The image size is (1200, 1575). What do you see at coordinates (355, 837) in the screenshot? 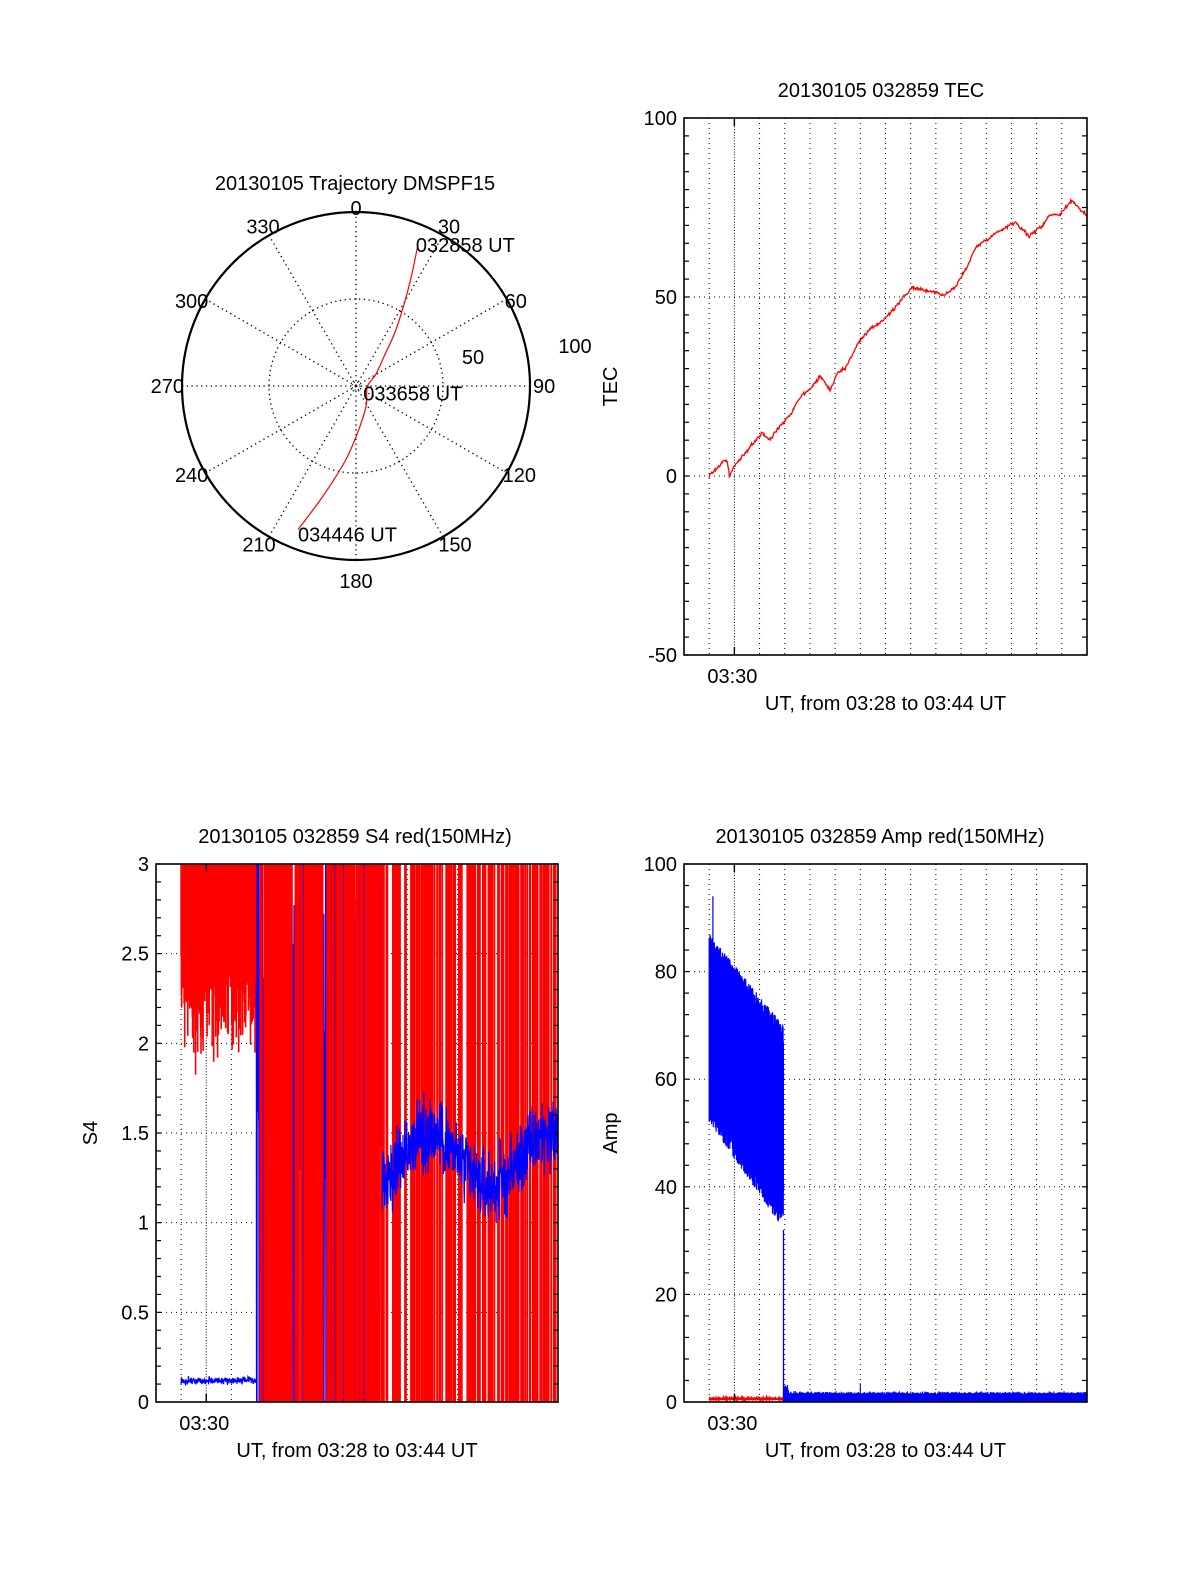
I see `s4-title: 20130105 032859 S4 red(150MHz)` at bounding box center [355, 837].